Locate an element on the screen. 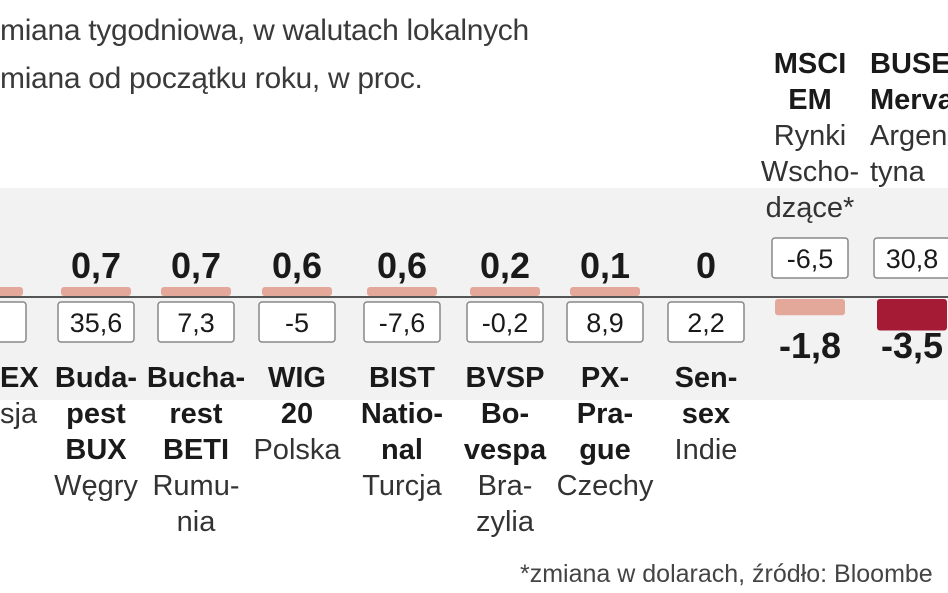 Image resolution: width=948 pixels, height=593 pixels. ytd-value-label: -7,6 is located at coordinates (402, 323).